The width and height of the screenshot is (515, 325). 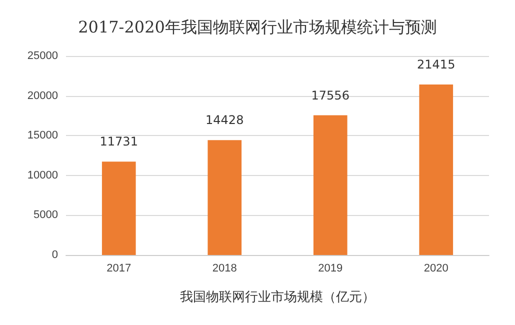 I want to click on x-tick-label: 2018, so click(x=224, y=268).